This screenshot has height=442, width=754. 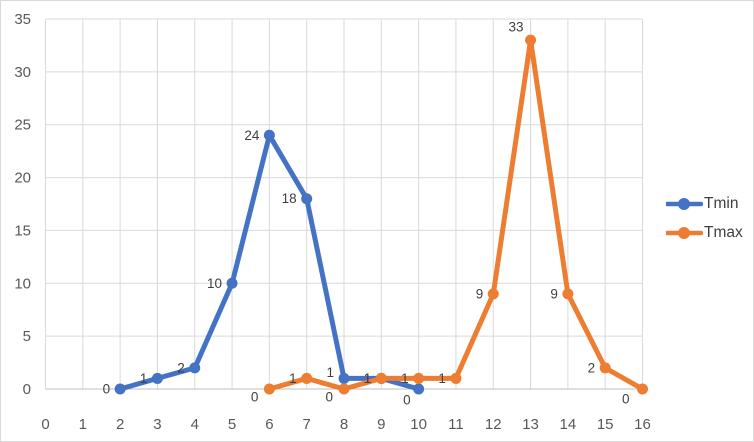 What do you see at coordinates (456, 424) in the screenshot?
I see `svg-text: 11` at bounding box center [456, 424].